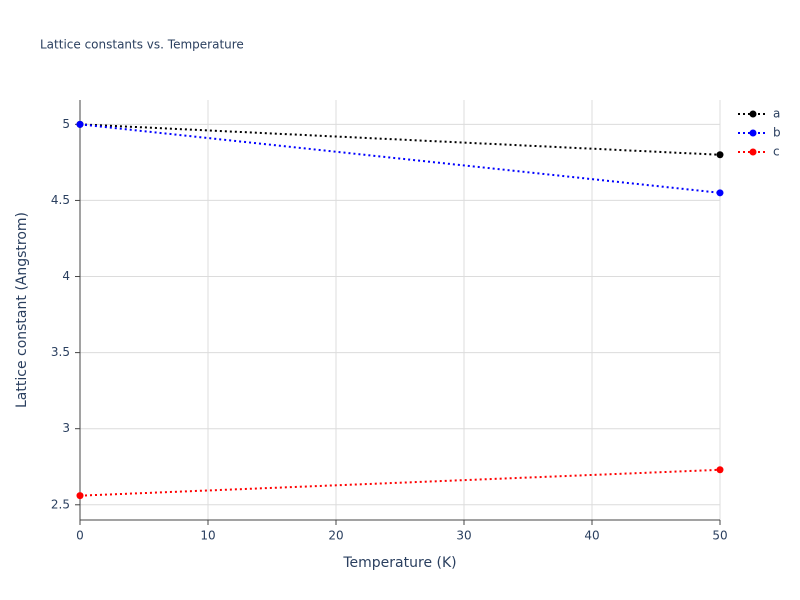 The height and width of the screenshot is (600, 800). I want to click on chart-title: Lattice constants vs. Temperature, so click(142, 45).